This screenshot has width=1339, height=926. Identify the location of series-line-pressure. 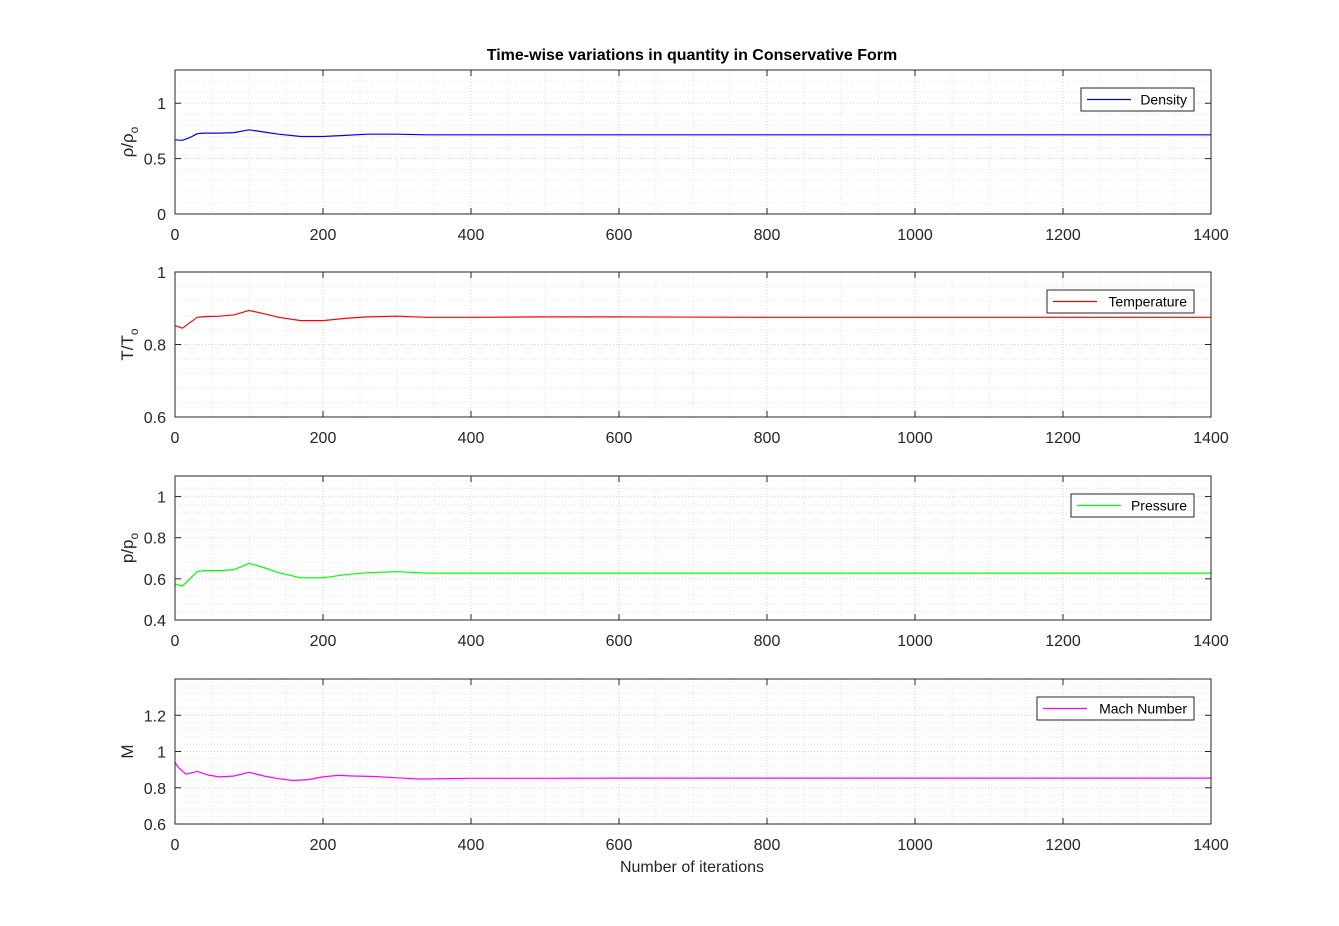
(692, 574).